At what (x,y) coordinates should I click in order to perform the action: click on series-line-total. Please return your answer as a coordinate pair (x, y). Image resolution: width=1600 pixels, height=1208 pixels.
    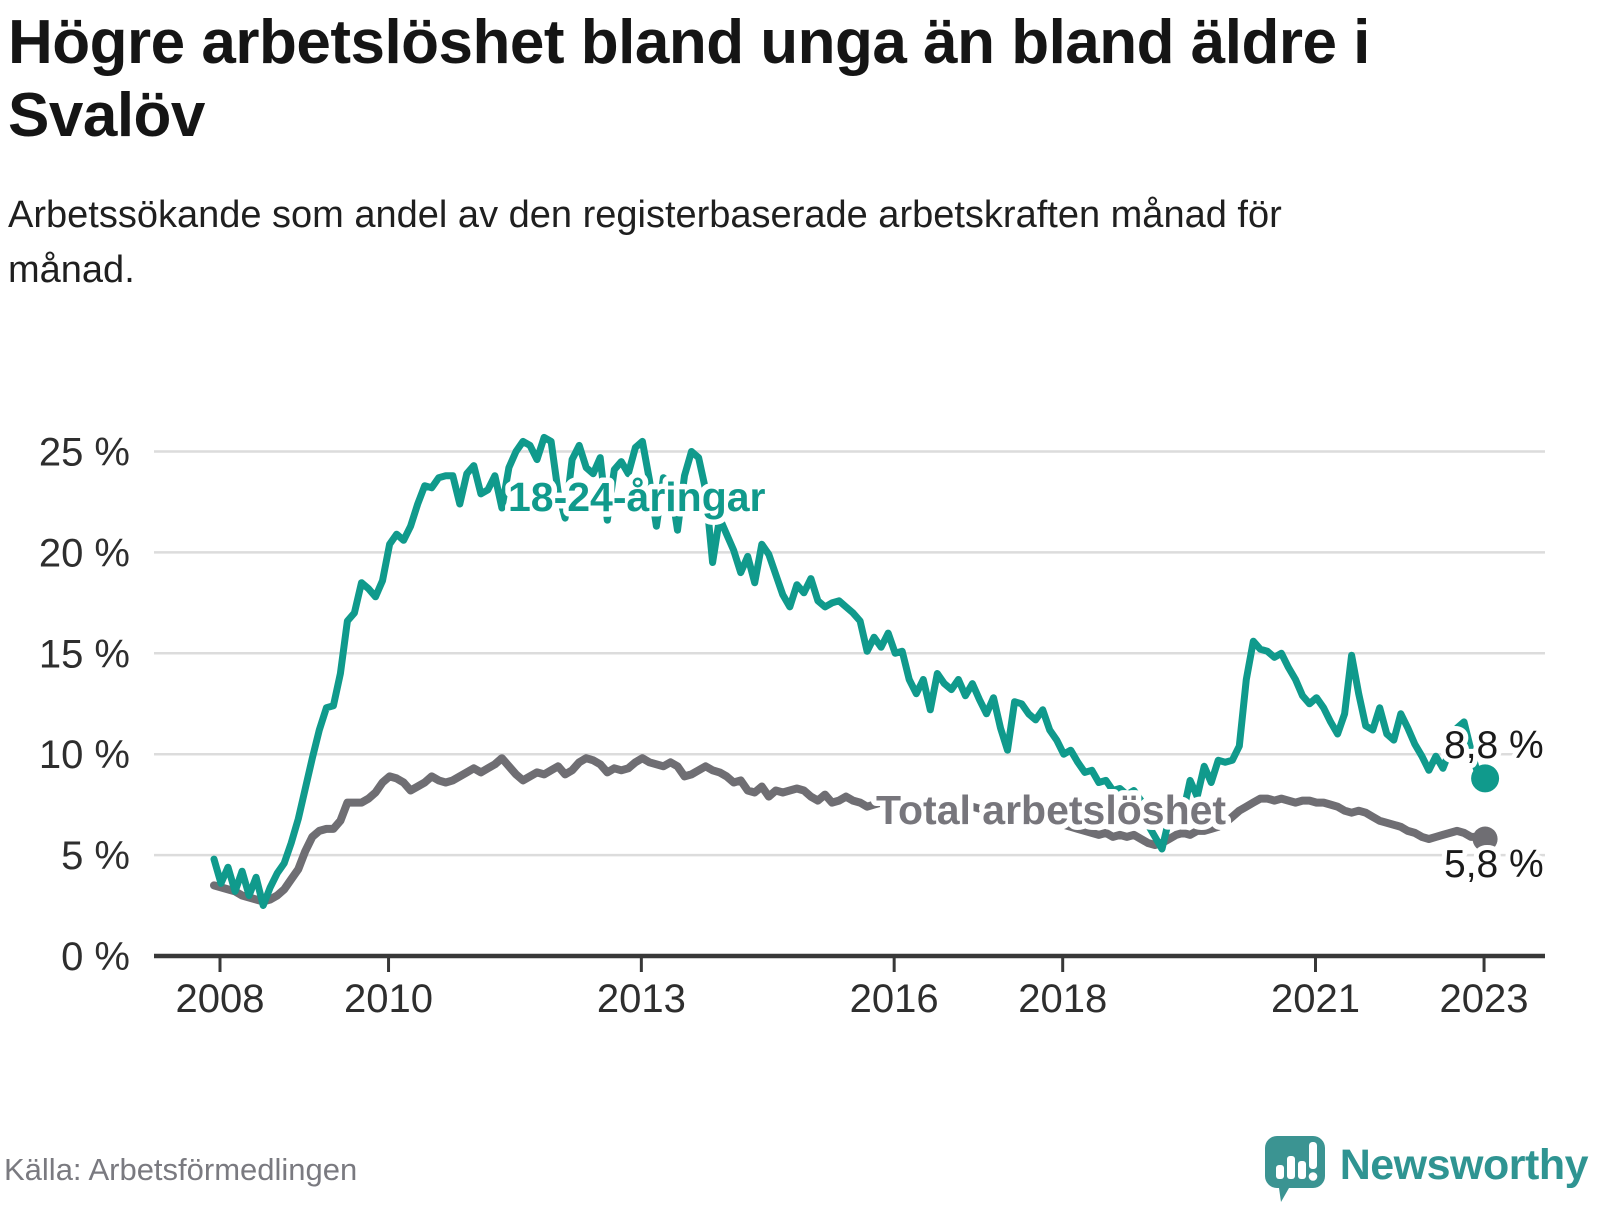
    Looking at the image, I should click on (850, 830).